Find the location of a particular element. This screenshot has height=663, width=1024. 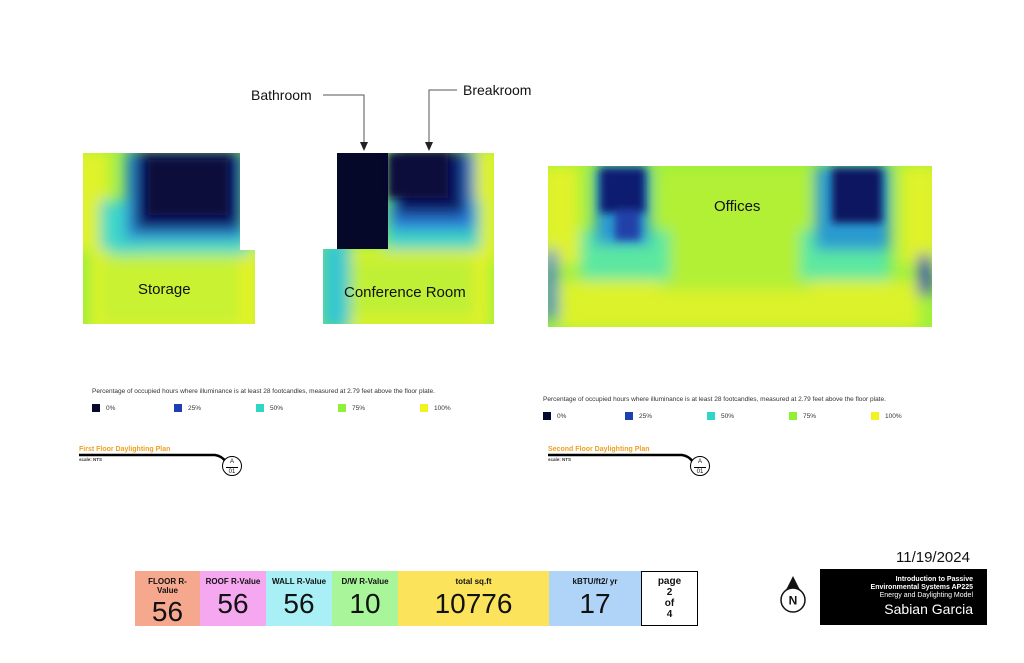

room-label-storage: Storage is located at coordinates (164, 289).